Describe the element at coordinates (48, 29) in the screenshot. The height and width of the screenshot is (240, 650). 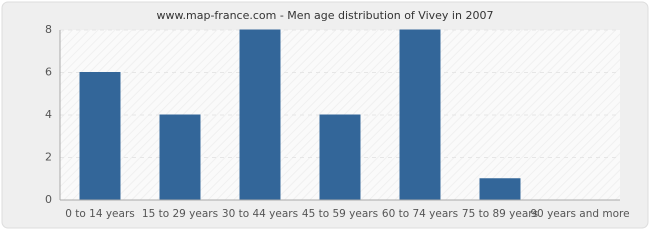
I see `y-tick-label: 8` at that location.